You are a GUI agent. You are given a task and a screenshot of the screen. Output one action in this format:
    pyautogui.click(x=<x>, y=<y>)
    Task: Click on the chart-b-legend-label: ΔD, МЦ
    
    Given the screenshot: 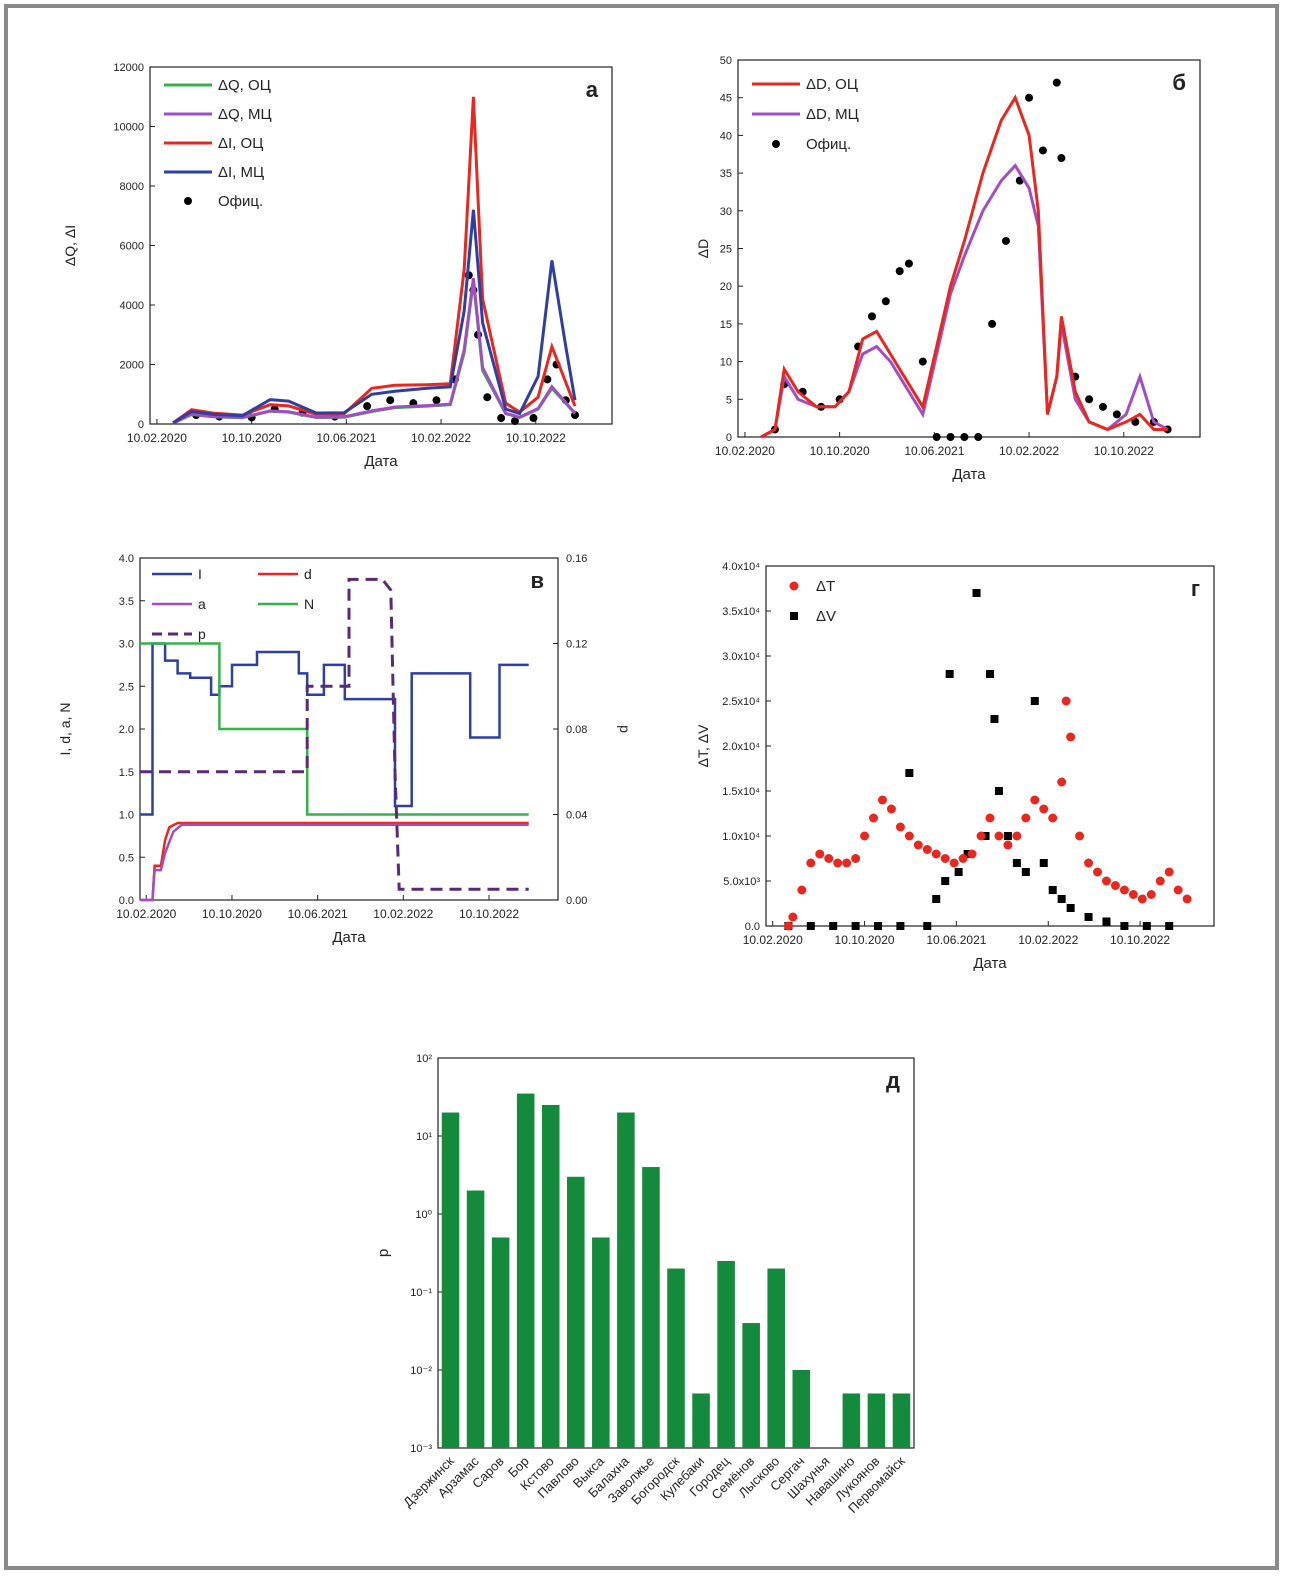 What is the action you would take?
    pyautogui.click(x=832, y=114)
    